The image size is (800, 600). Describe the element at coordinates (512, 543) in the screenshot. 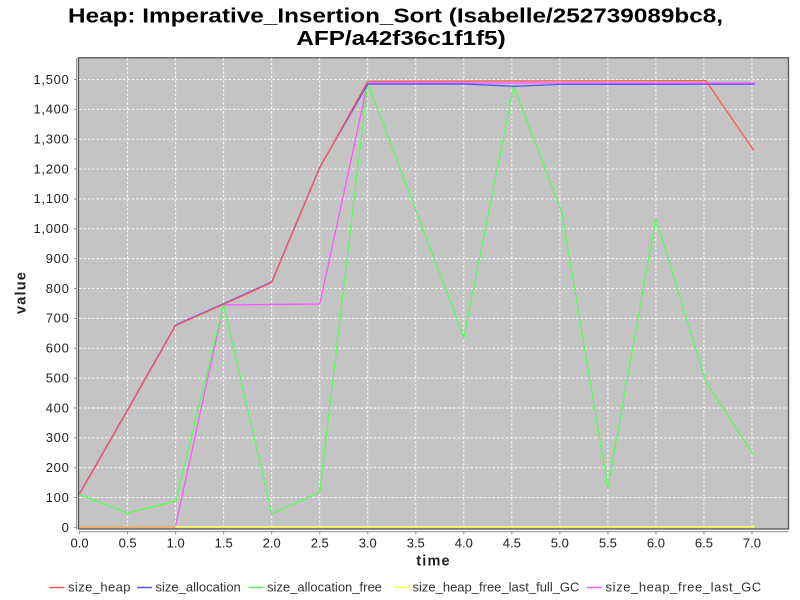

I see `svg-text: 4.5` at that location.